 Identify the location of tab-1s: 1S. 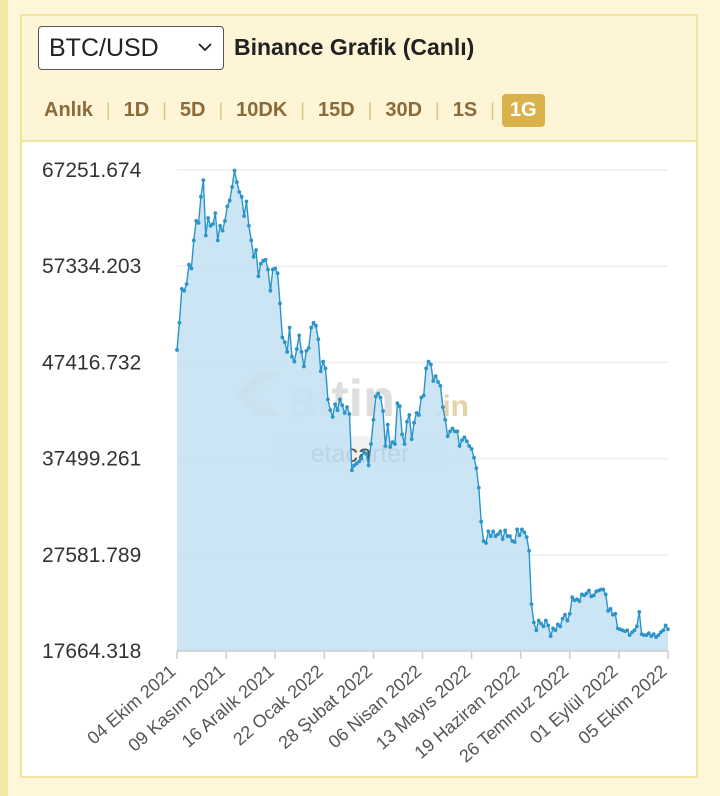
(465, 109).